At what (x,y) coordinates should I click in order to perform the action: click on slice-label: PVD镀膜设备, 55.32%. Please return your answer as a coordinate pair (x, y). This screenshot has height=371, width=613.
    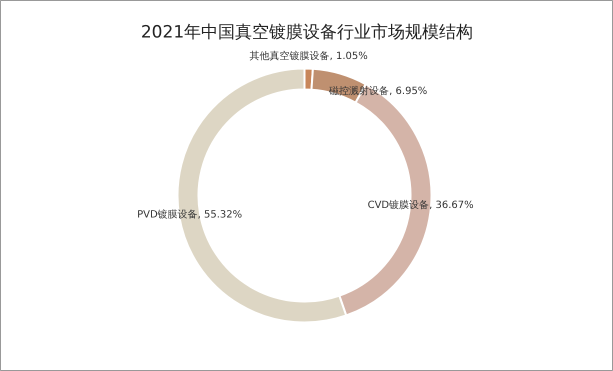
    Looking at the image, I should click on (189, 214).